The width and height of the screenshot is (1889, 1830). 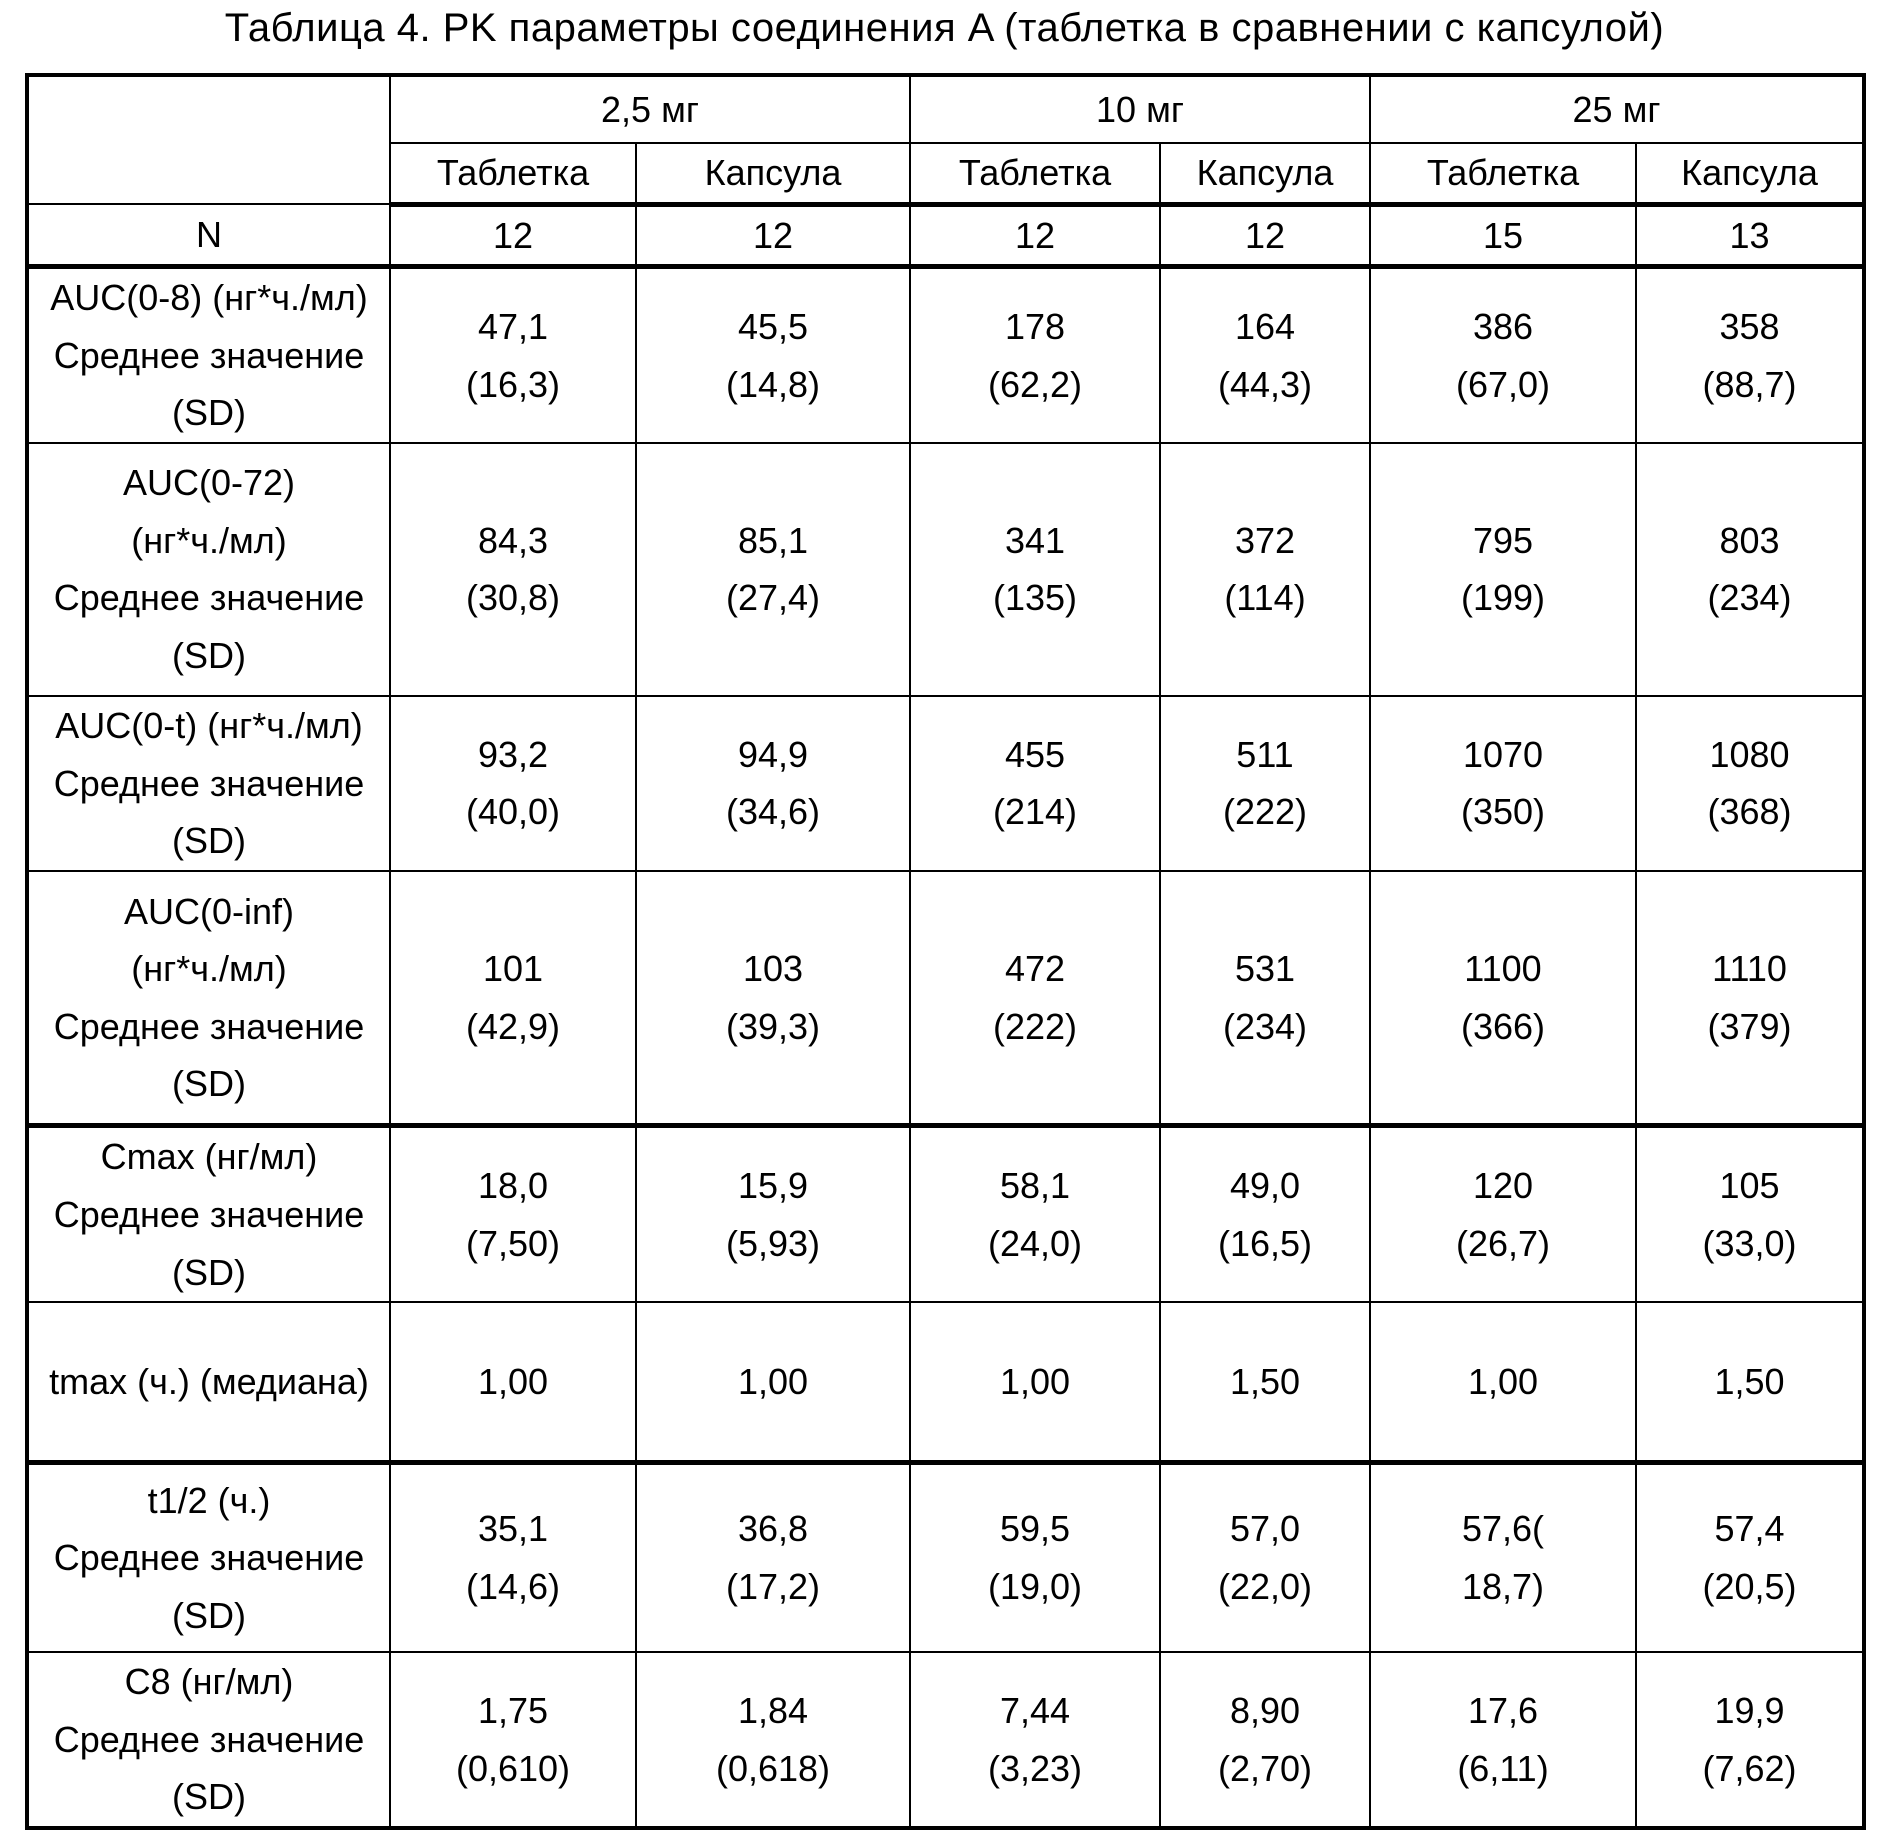 What do you see at coordinates (1265, 969) in the screenshot?
I see `value-line: 531` at bounding box center [1265, 969].